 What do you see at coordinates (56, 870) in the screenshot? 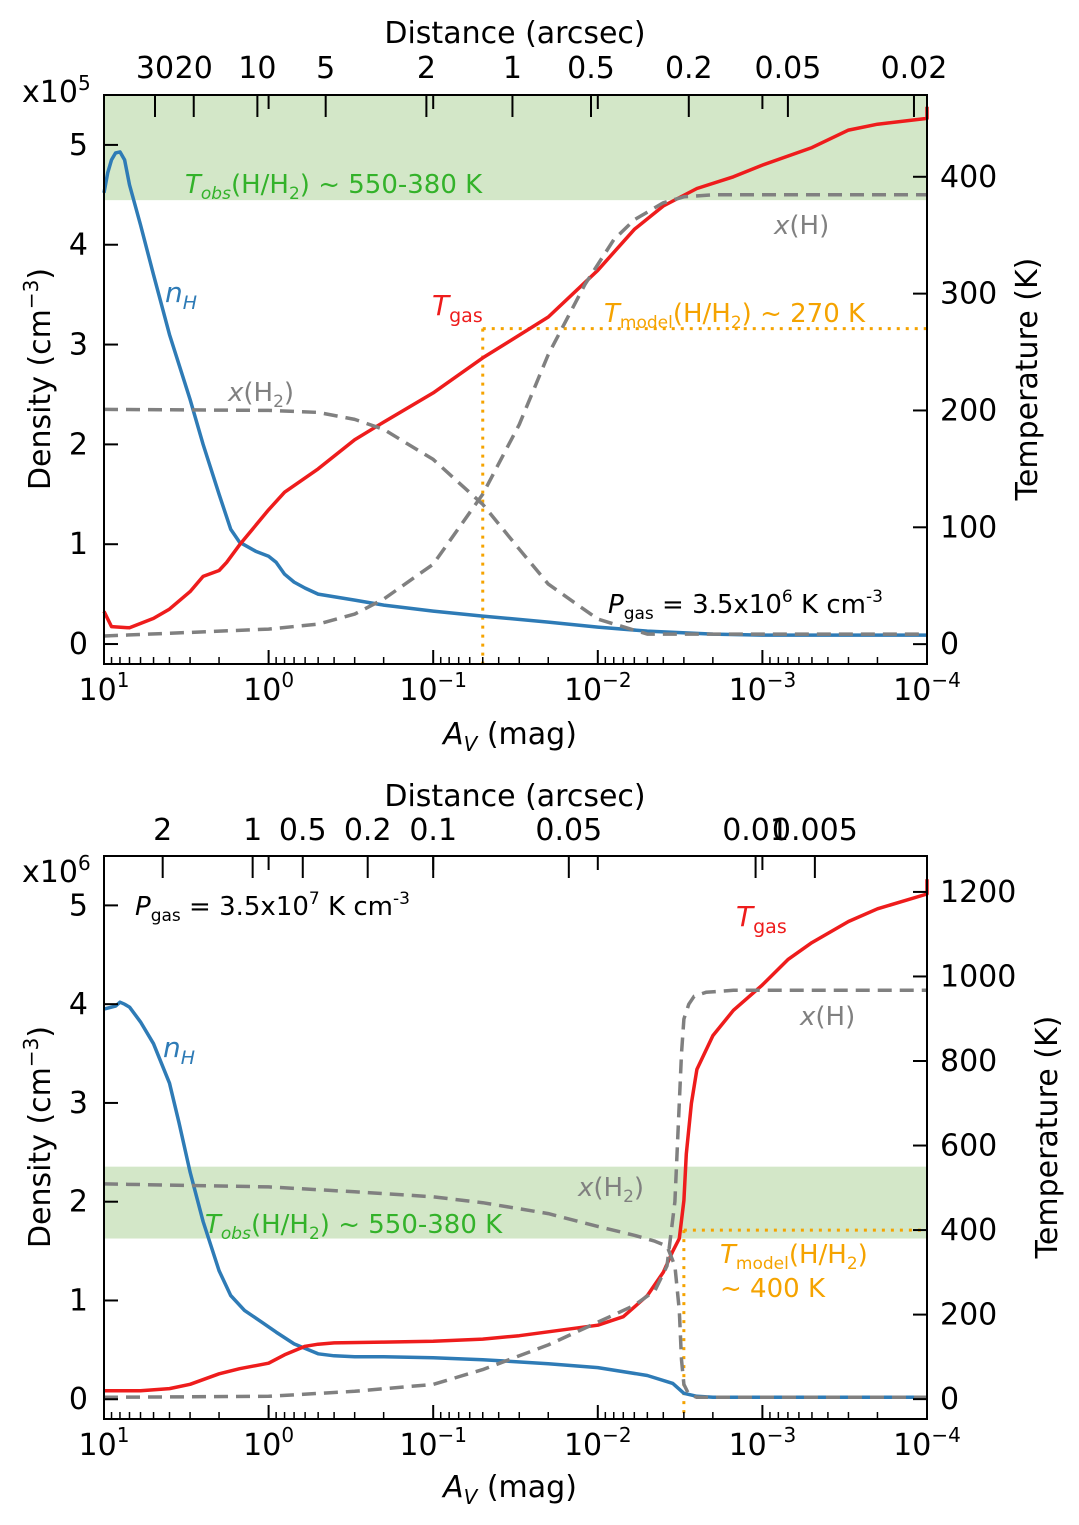
I see `density-multiplier: x106` at bounding box center [56, 870].